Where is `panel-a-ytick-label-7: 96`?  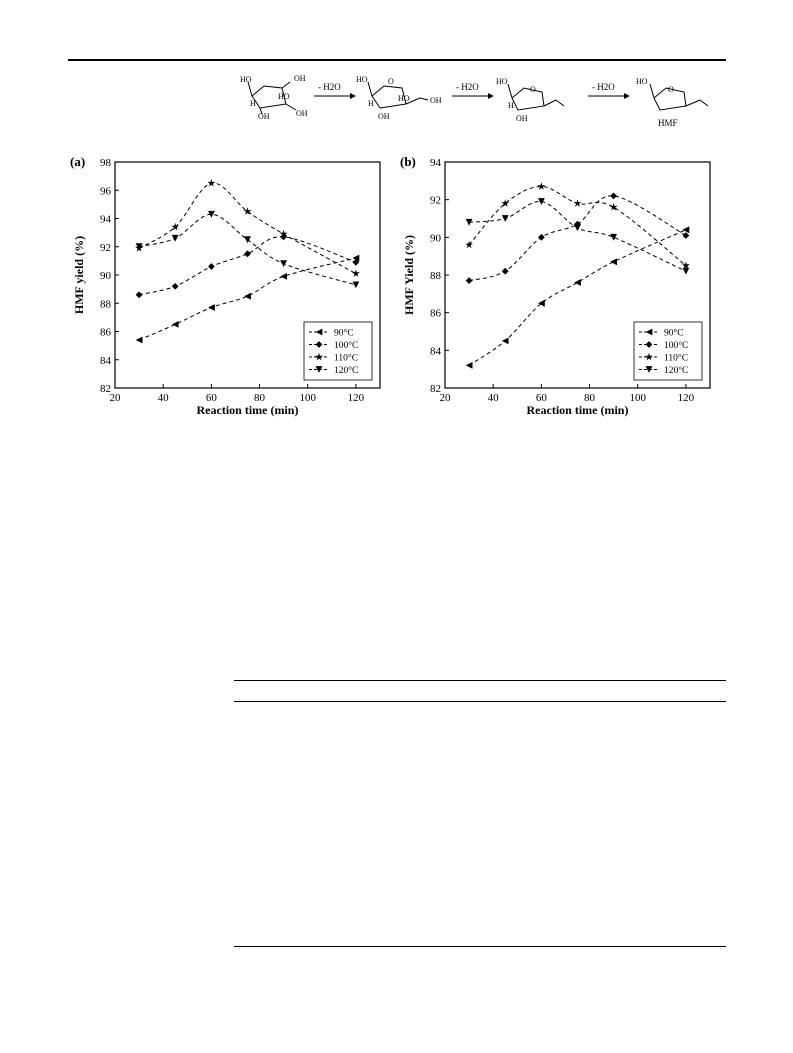 panel-a-ytick-label-7: 96 is located at coordinates (106, 191).